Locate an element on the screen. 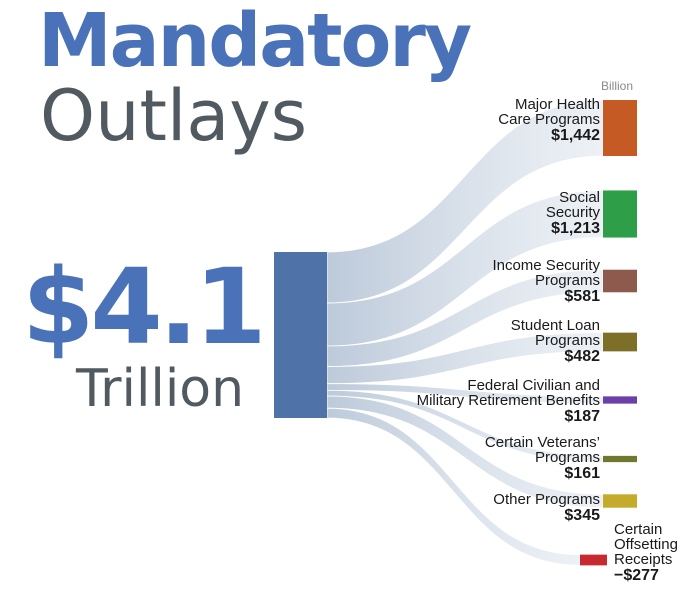  flow-label-7: Certain Offsetting Receipts −$277 is located at coordinates (656, 553).